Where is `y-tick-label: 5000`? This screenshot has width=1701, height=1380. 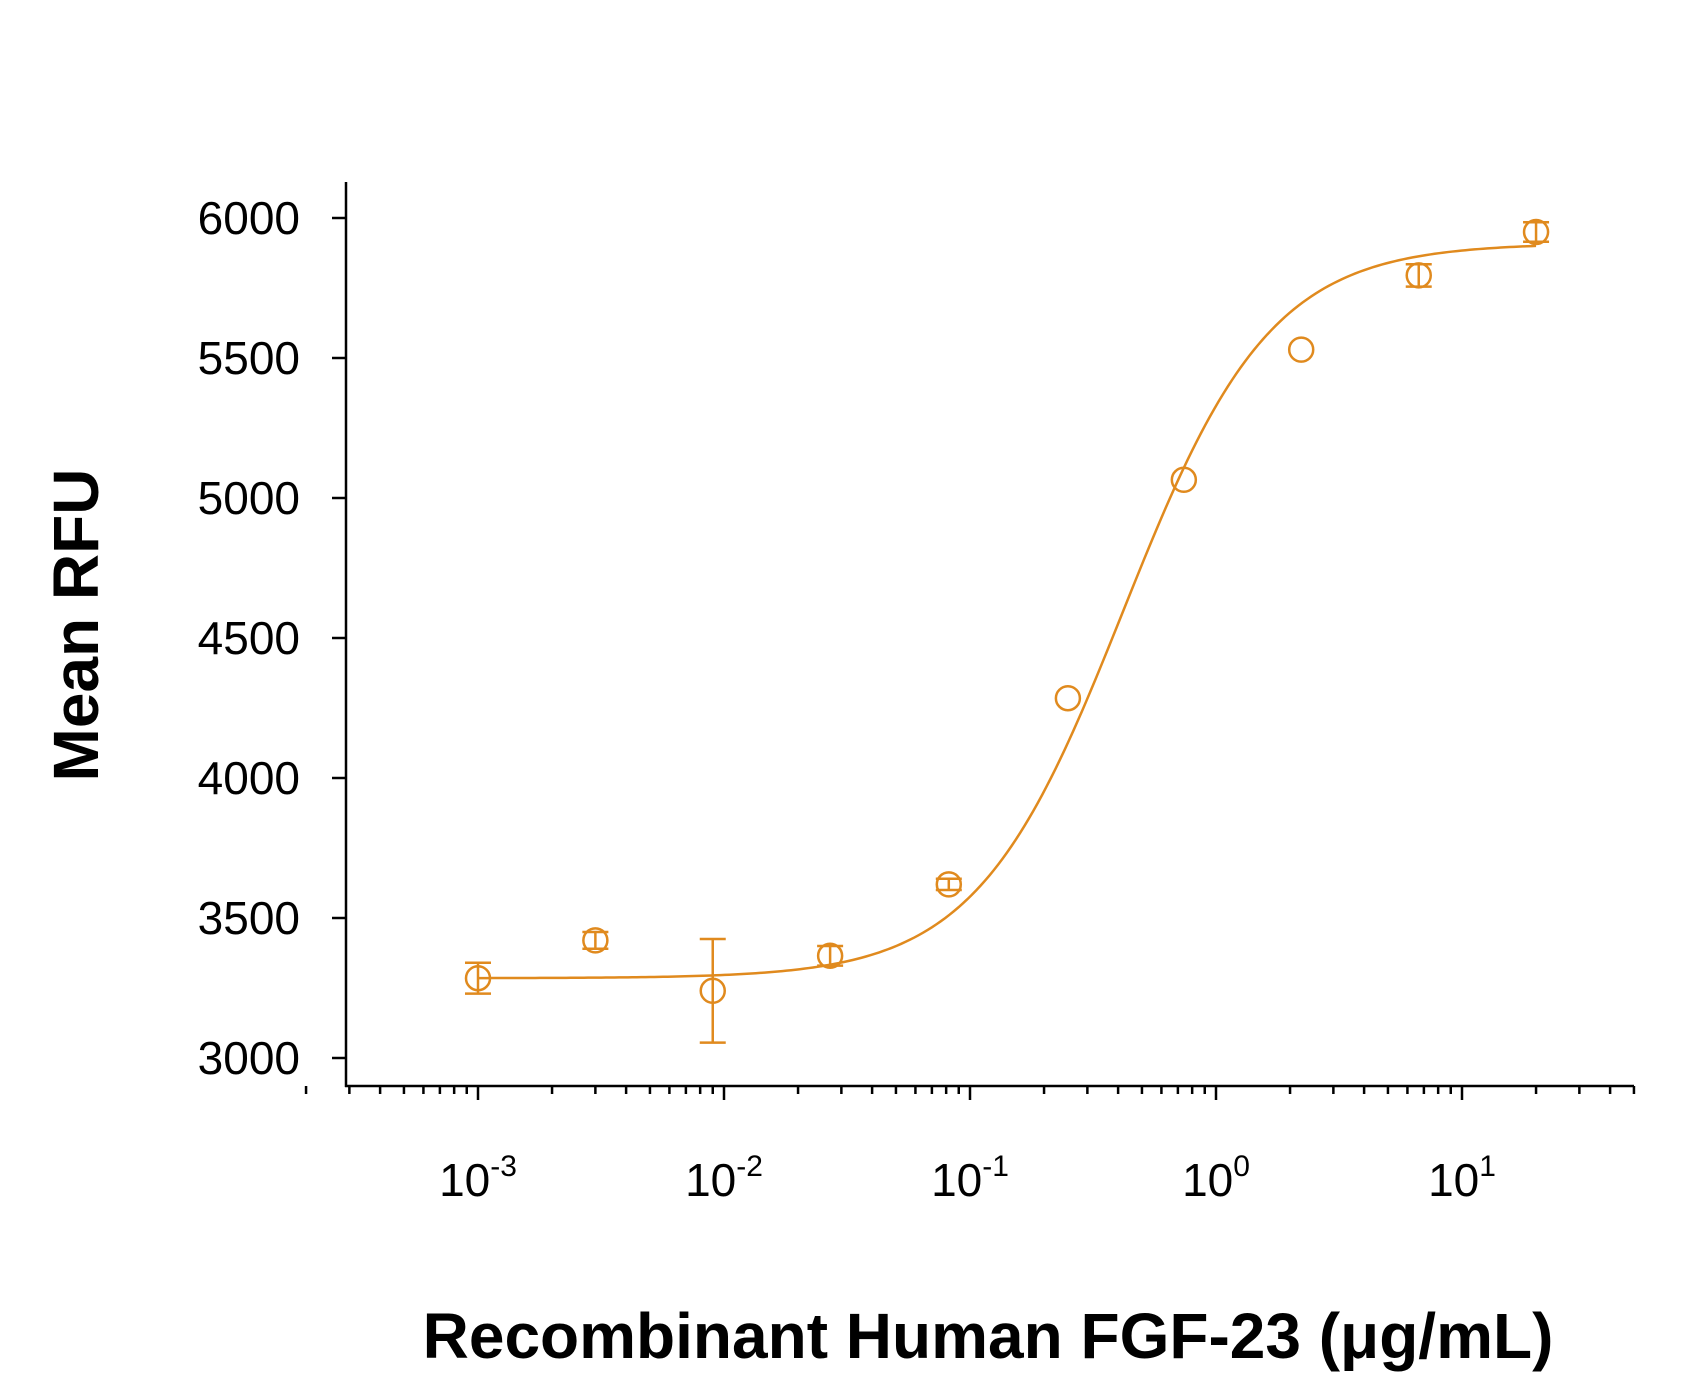 y-tick-label: 5000 is located at coordinates (249, 498).